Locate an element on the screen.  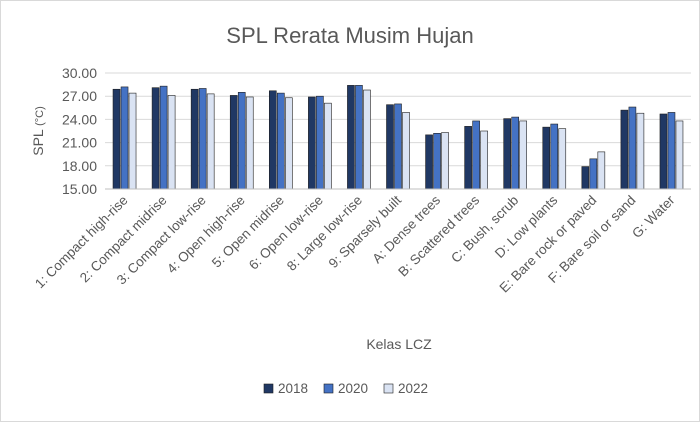
category-label: G: Water is located at coordinates (653, 216).